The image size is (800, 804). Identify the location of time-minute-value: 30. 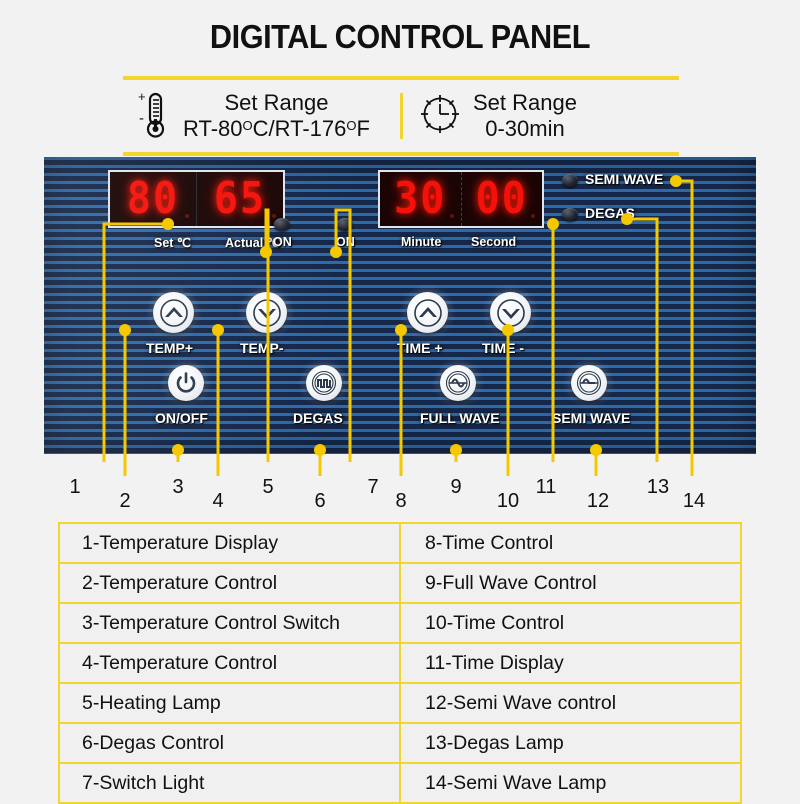
(420, 199).